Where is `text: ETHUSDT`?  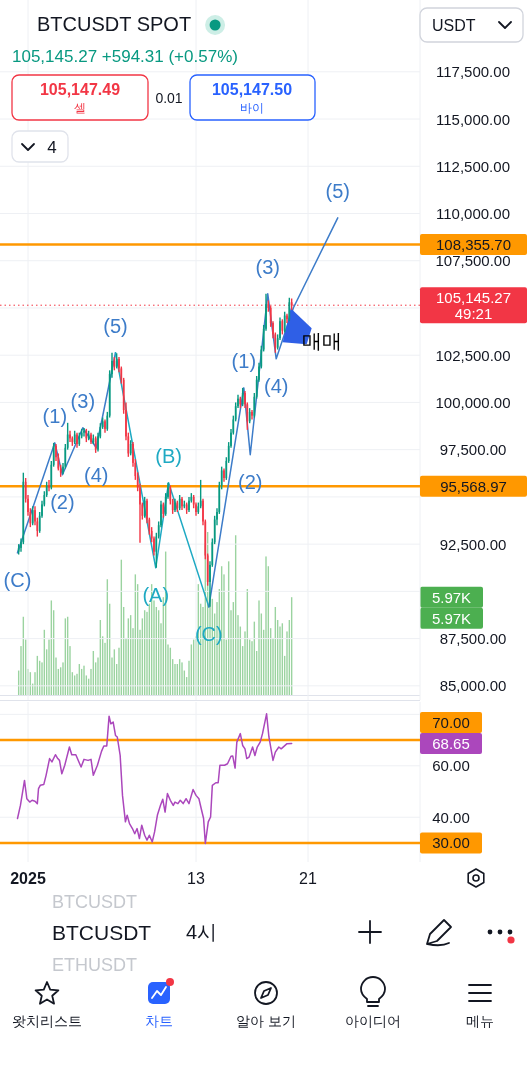 text: ETHUSDT is located at coordinates (94, 965).